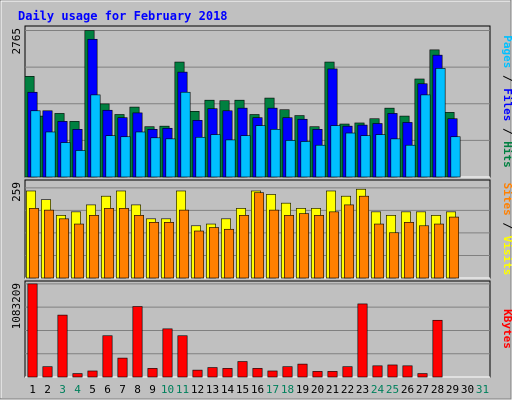 The width and height of the screenshot is (512, 405). Describe the element at coordinates (16, 306) in the screenshot. I see `kbytes-ymax-label: 1083209` at that location.